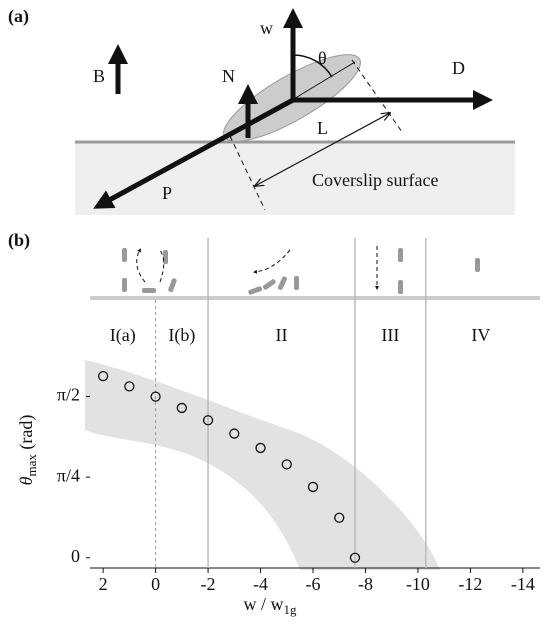  What do you see at coordinates (75, 556) in the screenshot?
I see `y-tick-label: 0` at bounding box center [75, 556].